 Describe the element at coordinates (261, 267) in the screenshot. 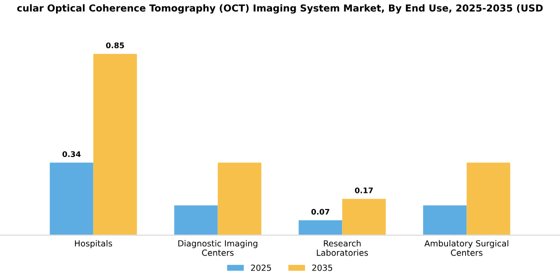

I see `legend-label: 2025` at that location.